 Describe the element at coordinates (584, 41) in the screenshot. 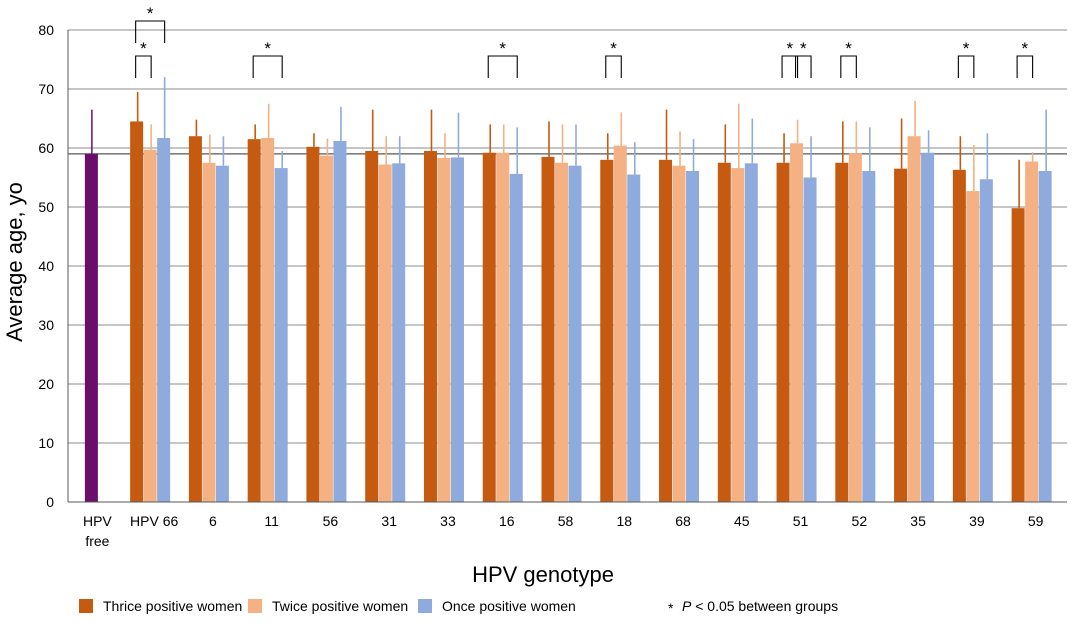

I see `significance-brackets: *** * * * * * * *` at that location.